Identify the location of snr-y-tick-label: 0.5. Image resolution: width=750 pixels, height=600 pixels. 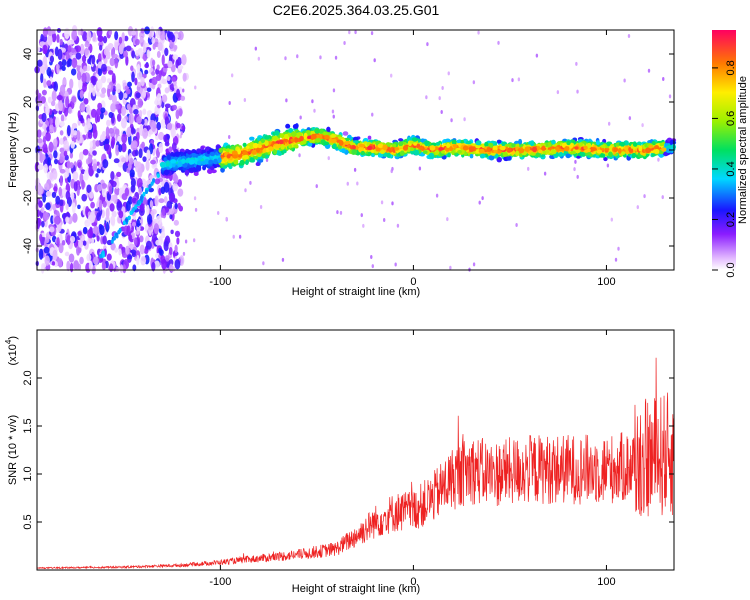
(28, 521).